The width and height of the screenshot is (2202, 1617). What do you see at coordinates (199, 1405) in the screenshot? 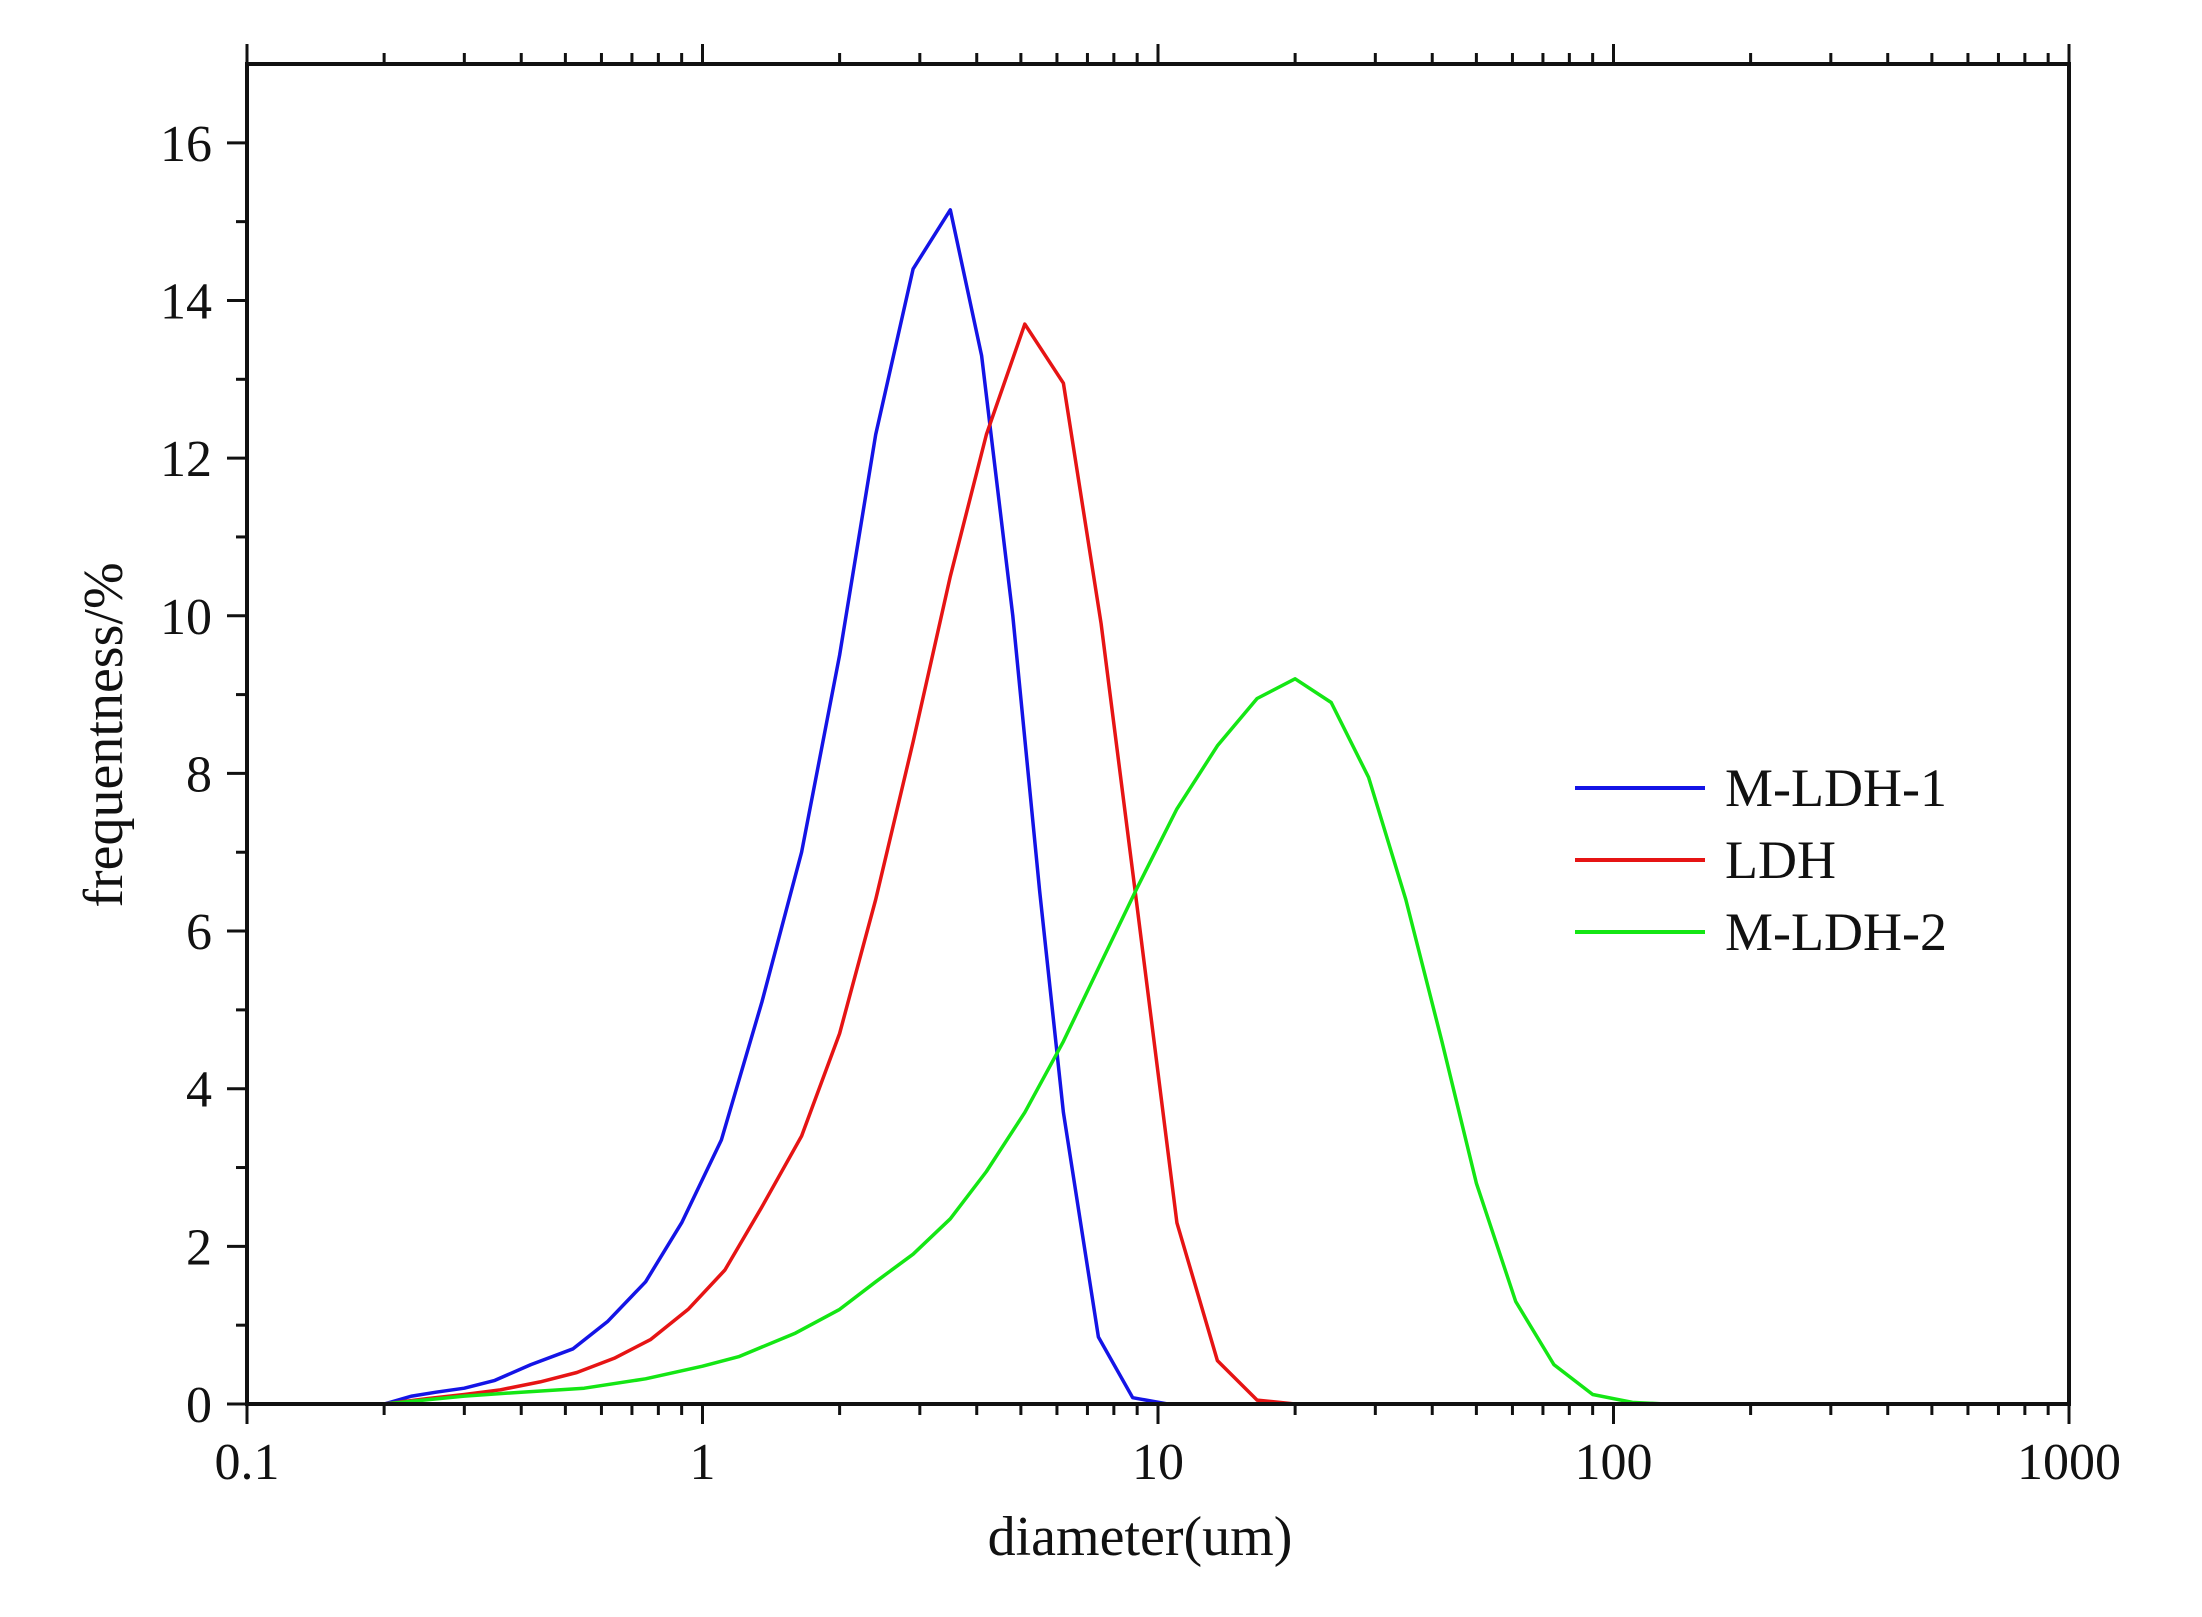
I see `y-tick-label: 0` at bounding box center [199, 1405].